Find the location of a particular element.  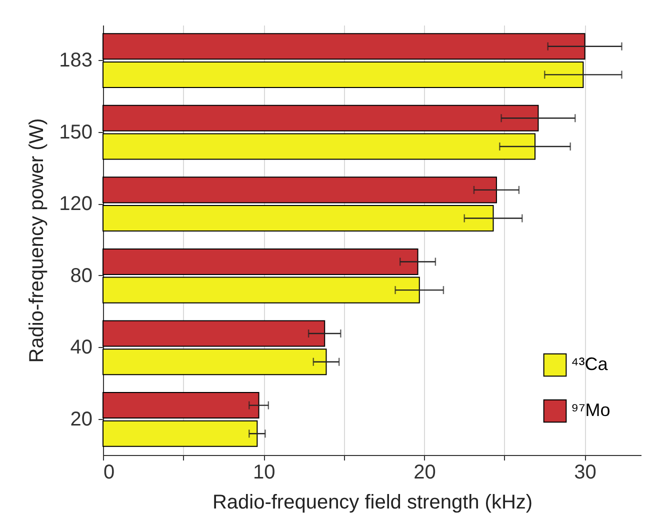

legend-label: ⁴³Ca is located at coordinates (590, 364).